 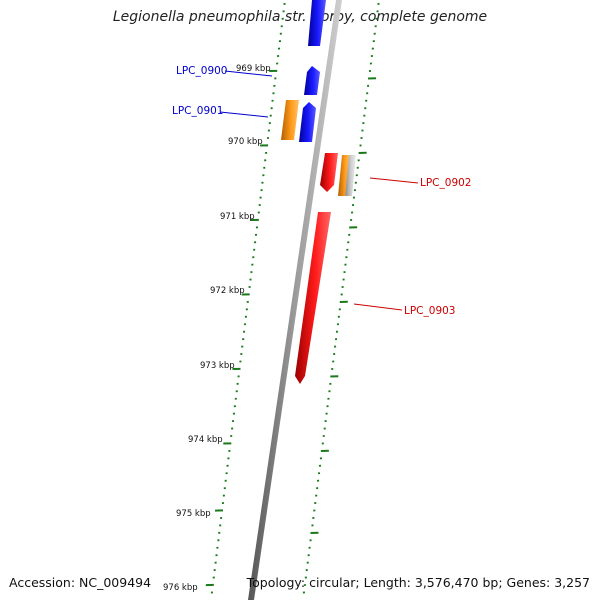 What do you see at coordinates (205, 440) in the screenshot?
I see `scale-label-974: 974 kbp` at bounding box center [205, 440].